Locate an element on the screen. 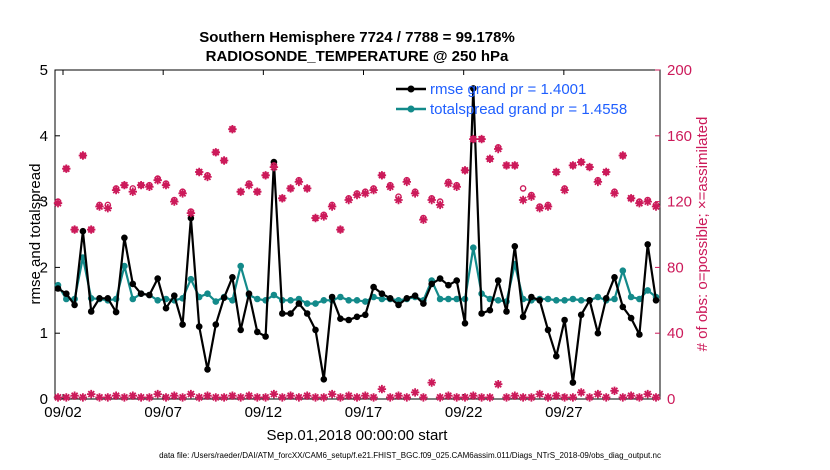  y-tick-label-right: 80 is located at coordinates (675, 267).